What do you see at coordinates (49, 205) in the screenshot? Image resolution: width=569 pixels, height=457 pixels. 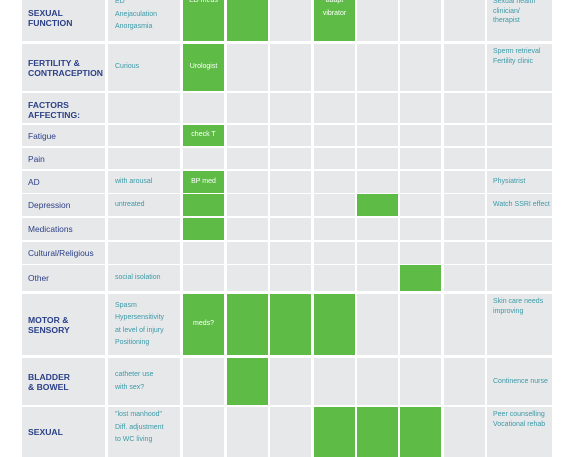 I see `factor-text: Depression` at bounding box center [49, 205].